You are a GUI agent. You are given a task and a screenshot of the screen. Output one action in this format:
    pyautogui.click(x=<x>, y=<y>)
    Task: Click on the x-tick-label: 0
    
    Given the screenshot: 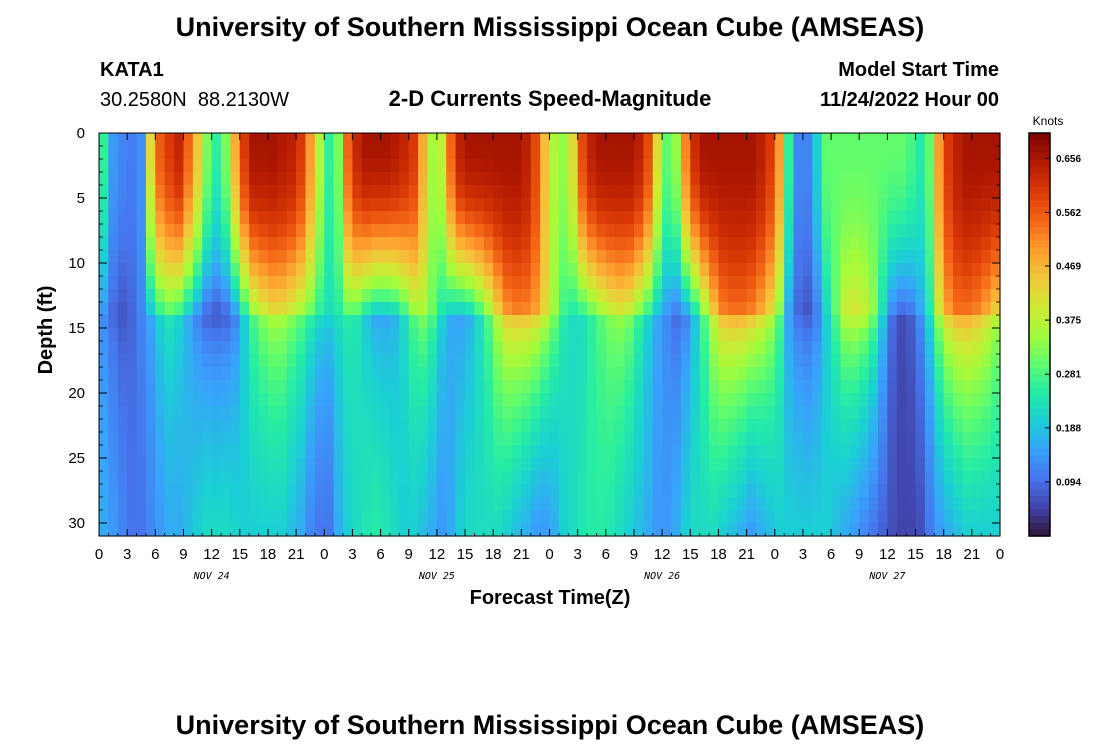 What is the action you would take?
    pyautogui.click(x=1000, y=554)
    